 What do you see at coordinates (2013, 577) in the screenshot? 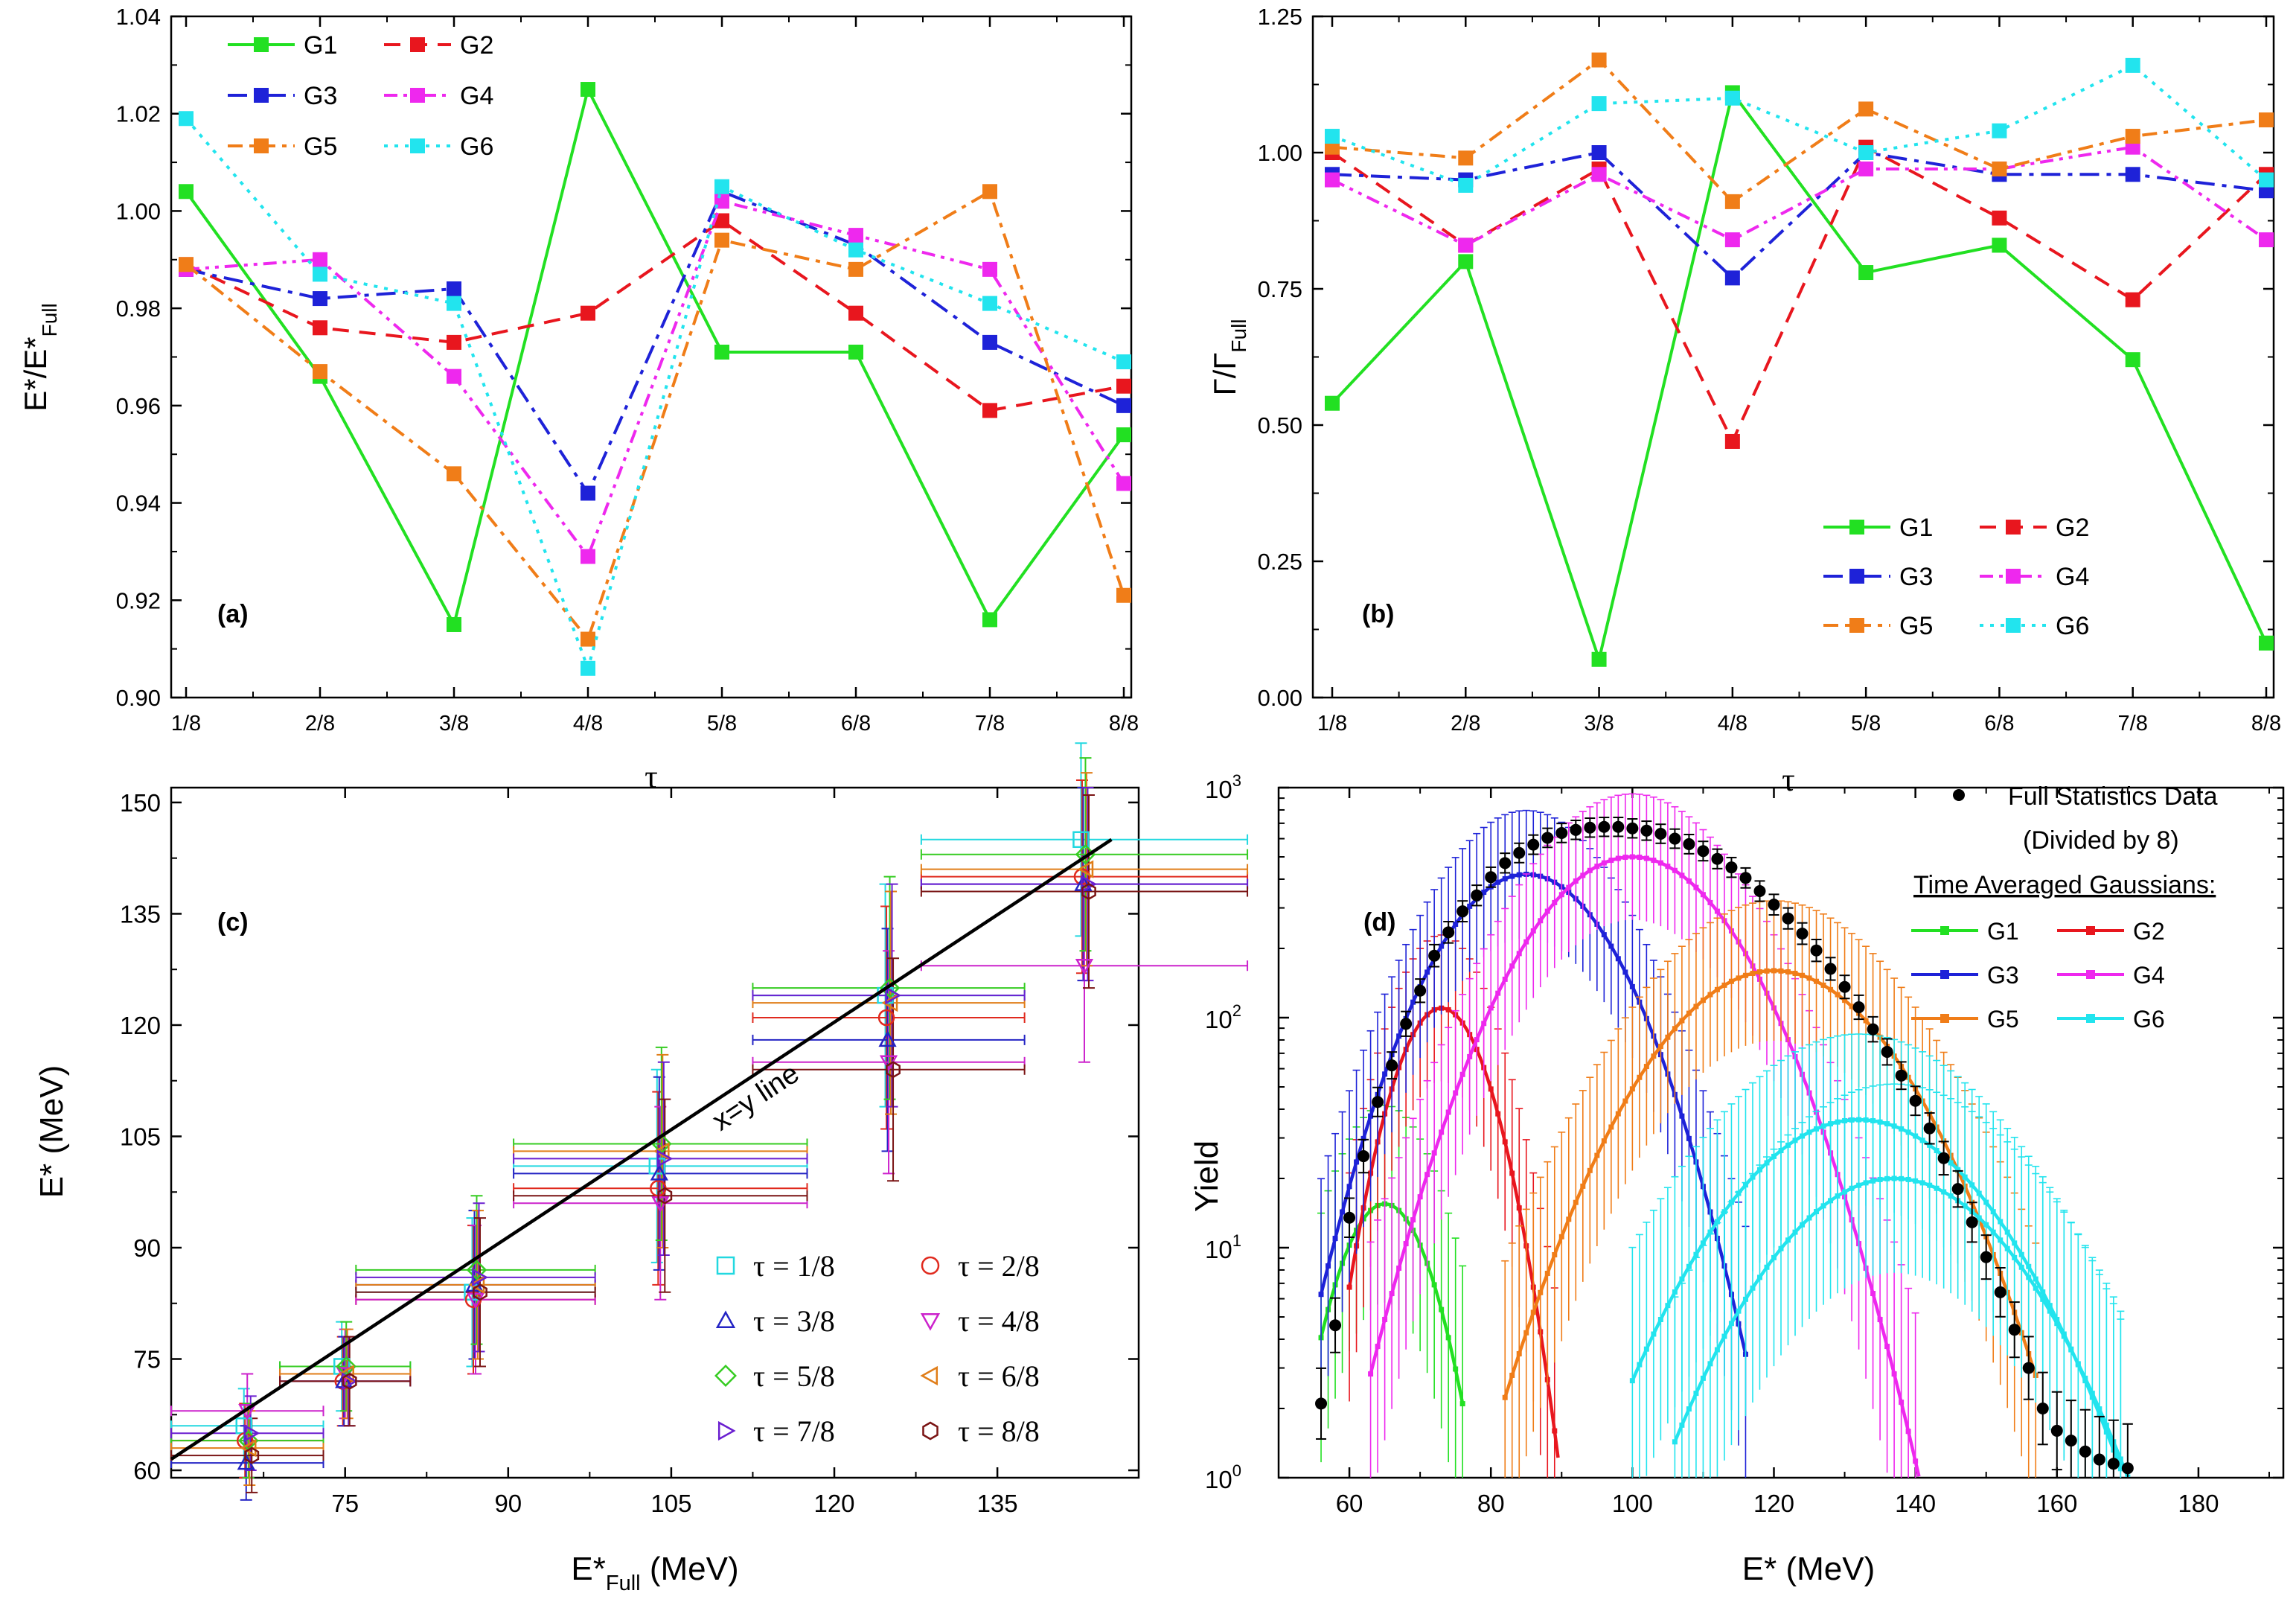
I see `legend-marker-g4` at bounding box center [2013, 577].